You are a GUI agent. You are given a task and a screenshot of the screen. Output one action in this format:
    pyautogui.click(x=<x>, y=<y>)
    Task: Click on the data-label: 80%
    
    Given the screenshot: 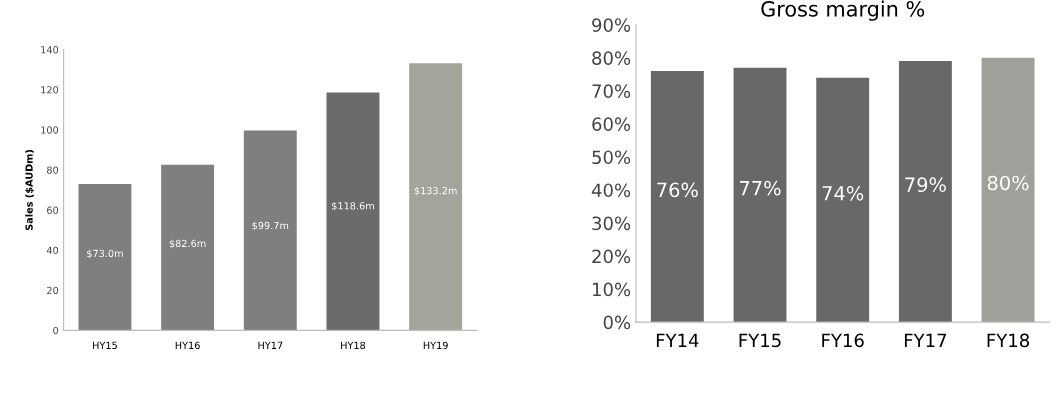 What is the action you would take?
    pyautogui.click(x=1008, y=183)
    